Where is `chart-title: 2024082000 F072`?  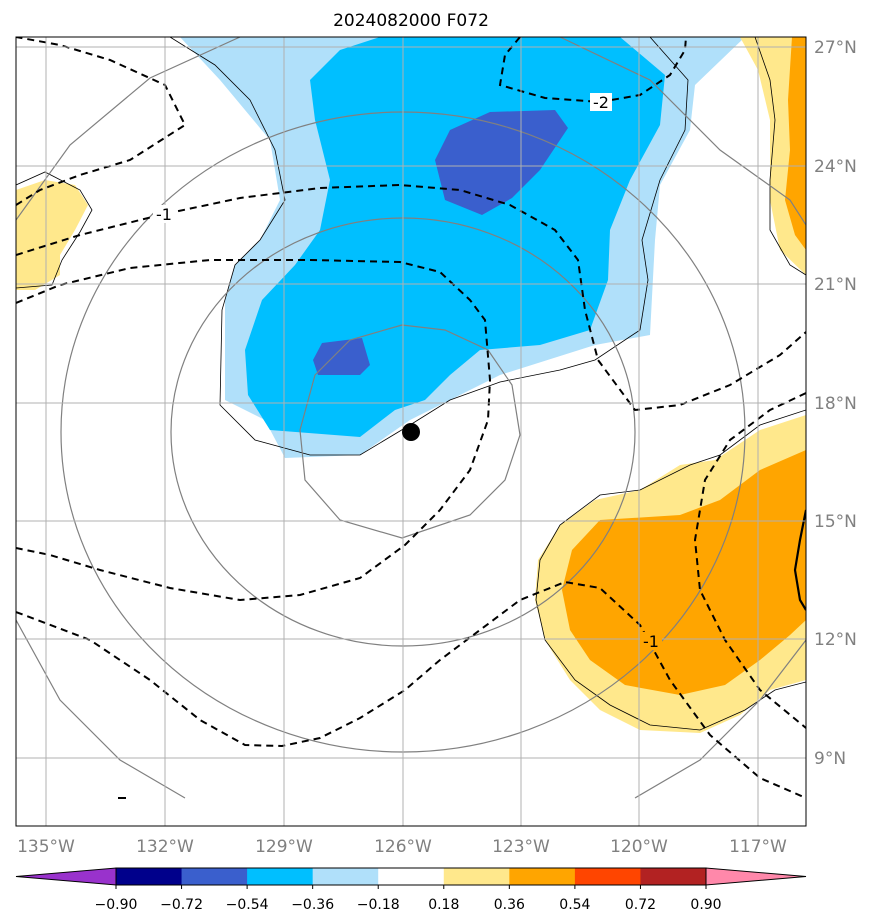 chart-title: 2024082000 F072 is located at coordinates (411, 21).